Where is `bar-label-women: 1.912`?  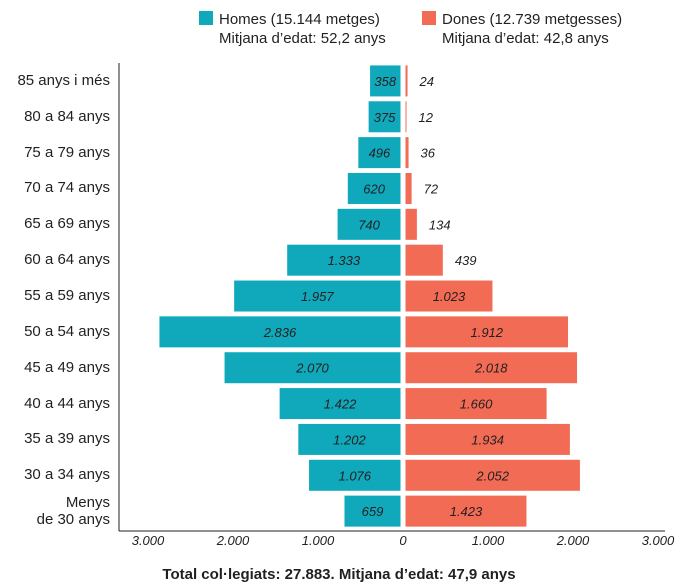 bar-label-women: 1.912 is located at coordinates (486, 332).